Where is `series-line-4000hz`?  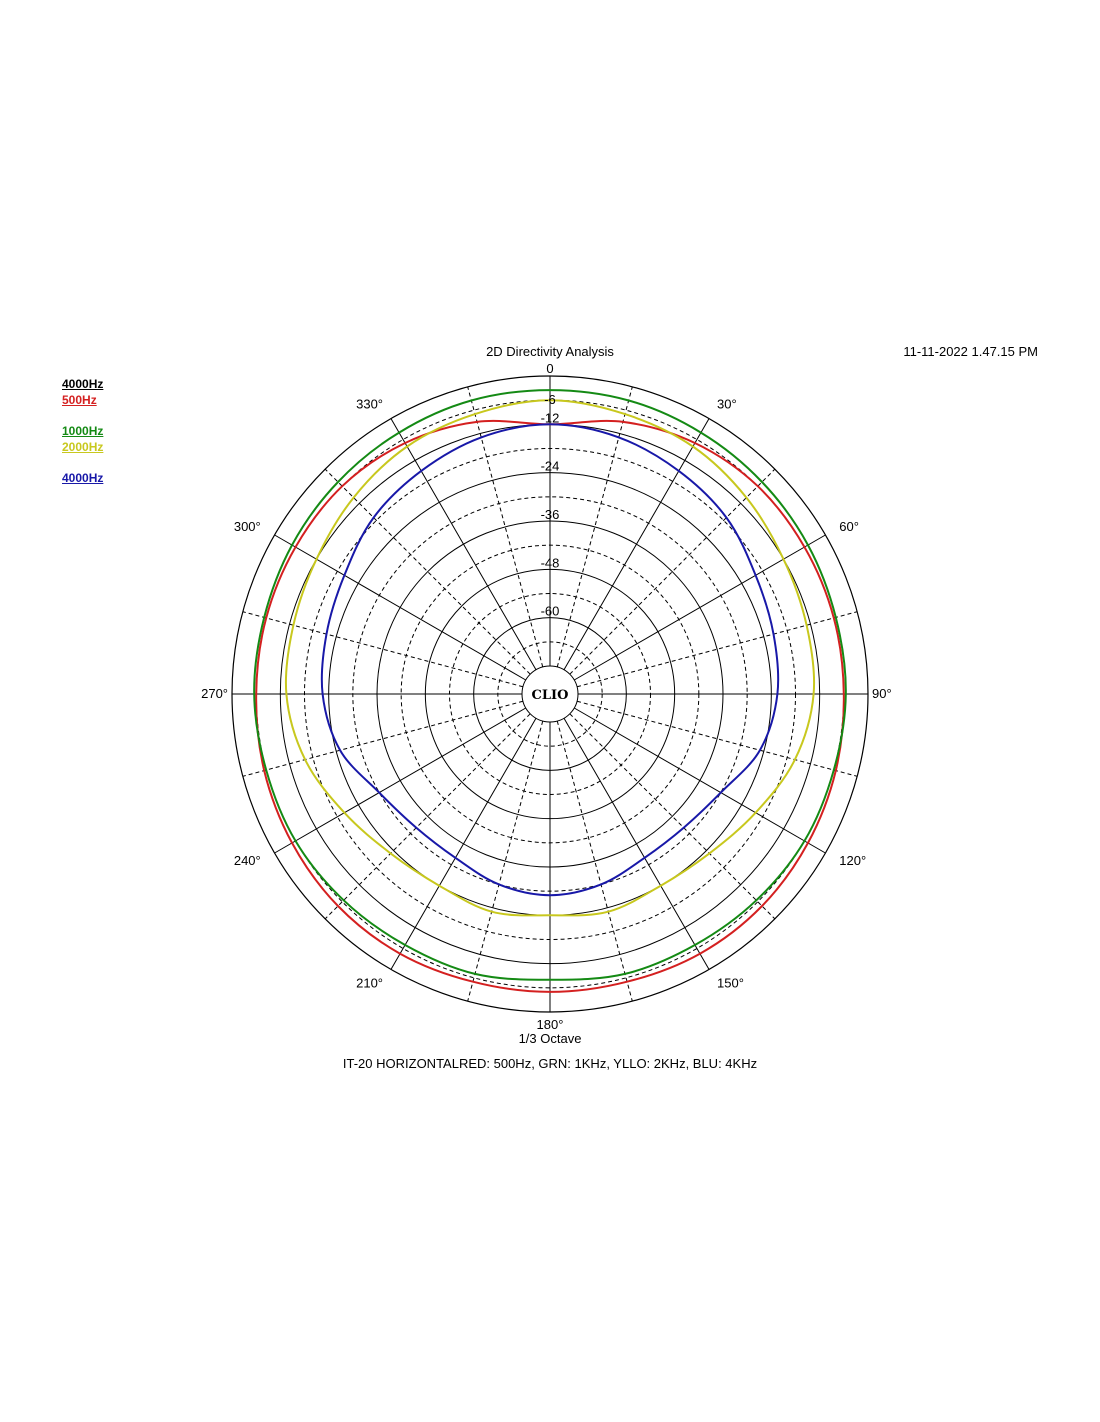
series-line-4000hz is located at coordinates (550, 660).